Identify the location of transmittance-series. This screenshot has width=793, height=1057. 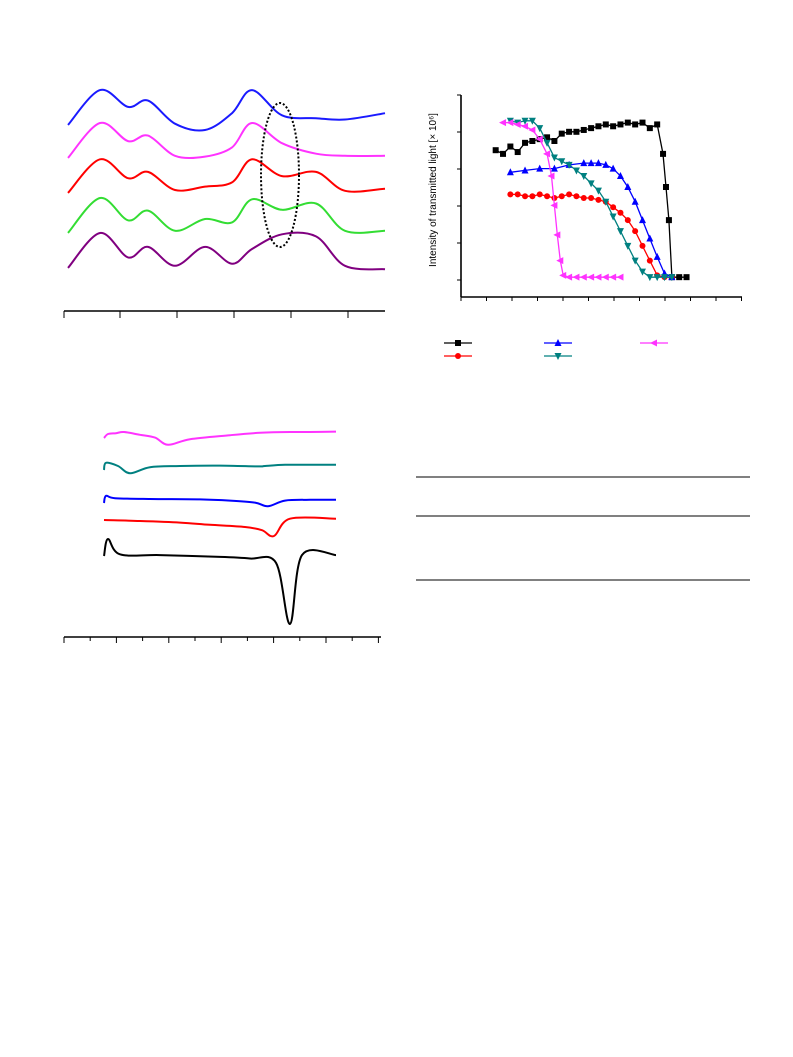
(591, 199).